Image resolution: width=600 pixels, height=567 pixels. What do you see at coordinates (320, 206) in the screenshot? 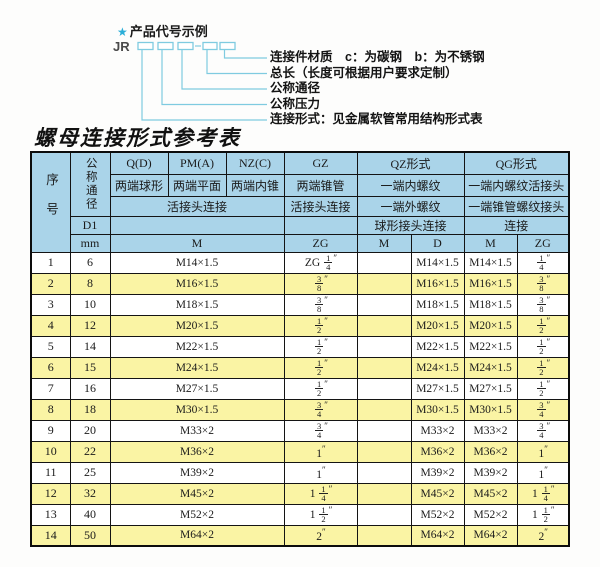
I see `header-gz-row3: 活接头连接` at bounding box center [320, 206].